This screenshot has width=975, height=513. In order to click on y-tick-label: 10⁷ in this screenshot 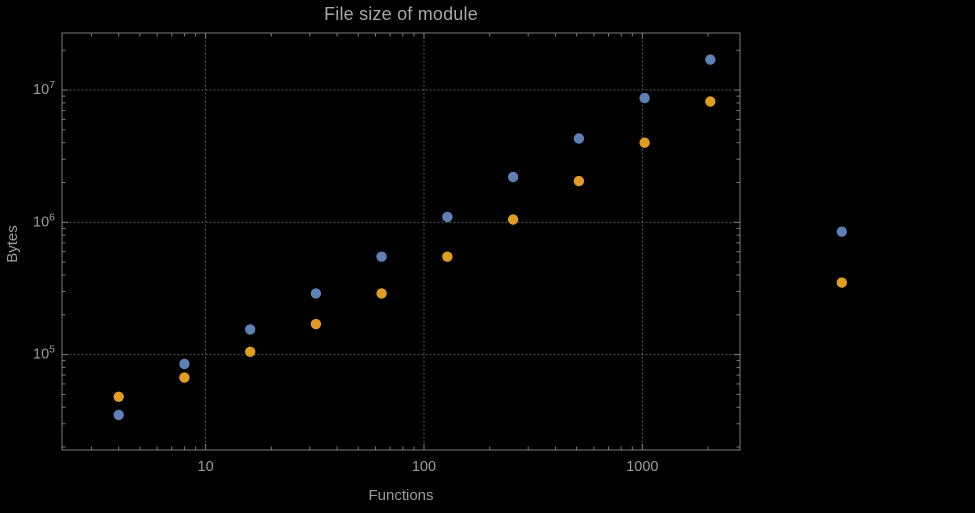, I will do `click(44, 88)`.